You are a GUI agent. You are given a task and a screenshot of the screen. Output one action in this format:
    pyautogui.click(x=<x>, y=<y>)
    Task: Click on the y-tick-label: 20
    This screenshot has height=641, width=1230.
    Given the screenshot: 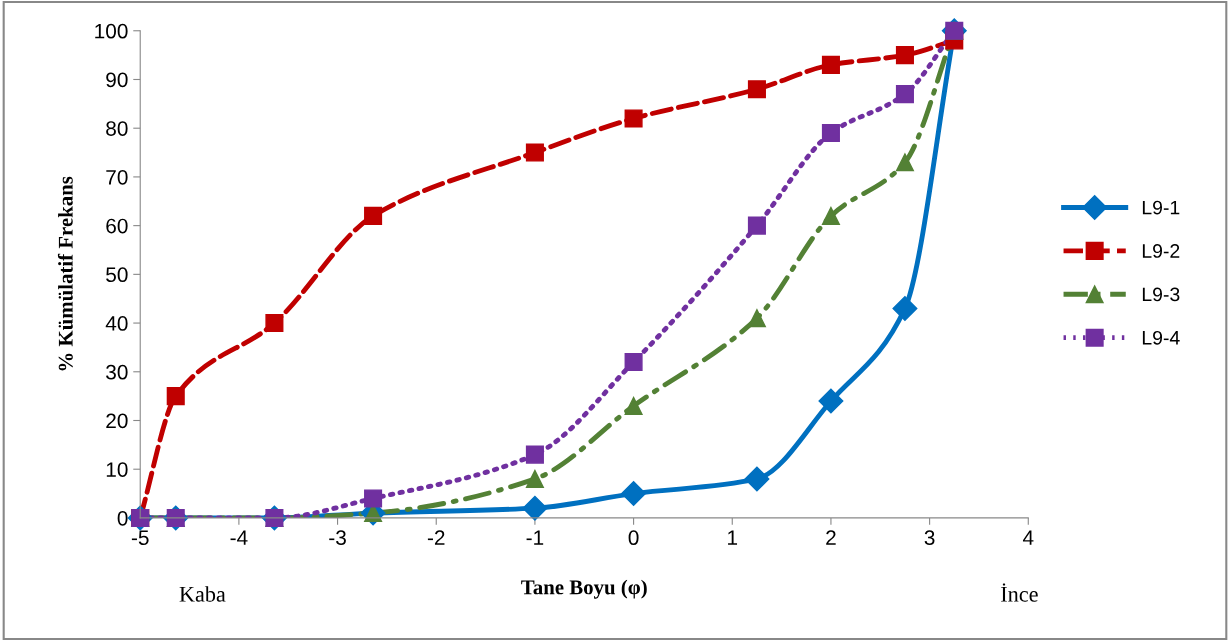 What is the action you would take?
    pyautogui.click(x=117, y=421)
    